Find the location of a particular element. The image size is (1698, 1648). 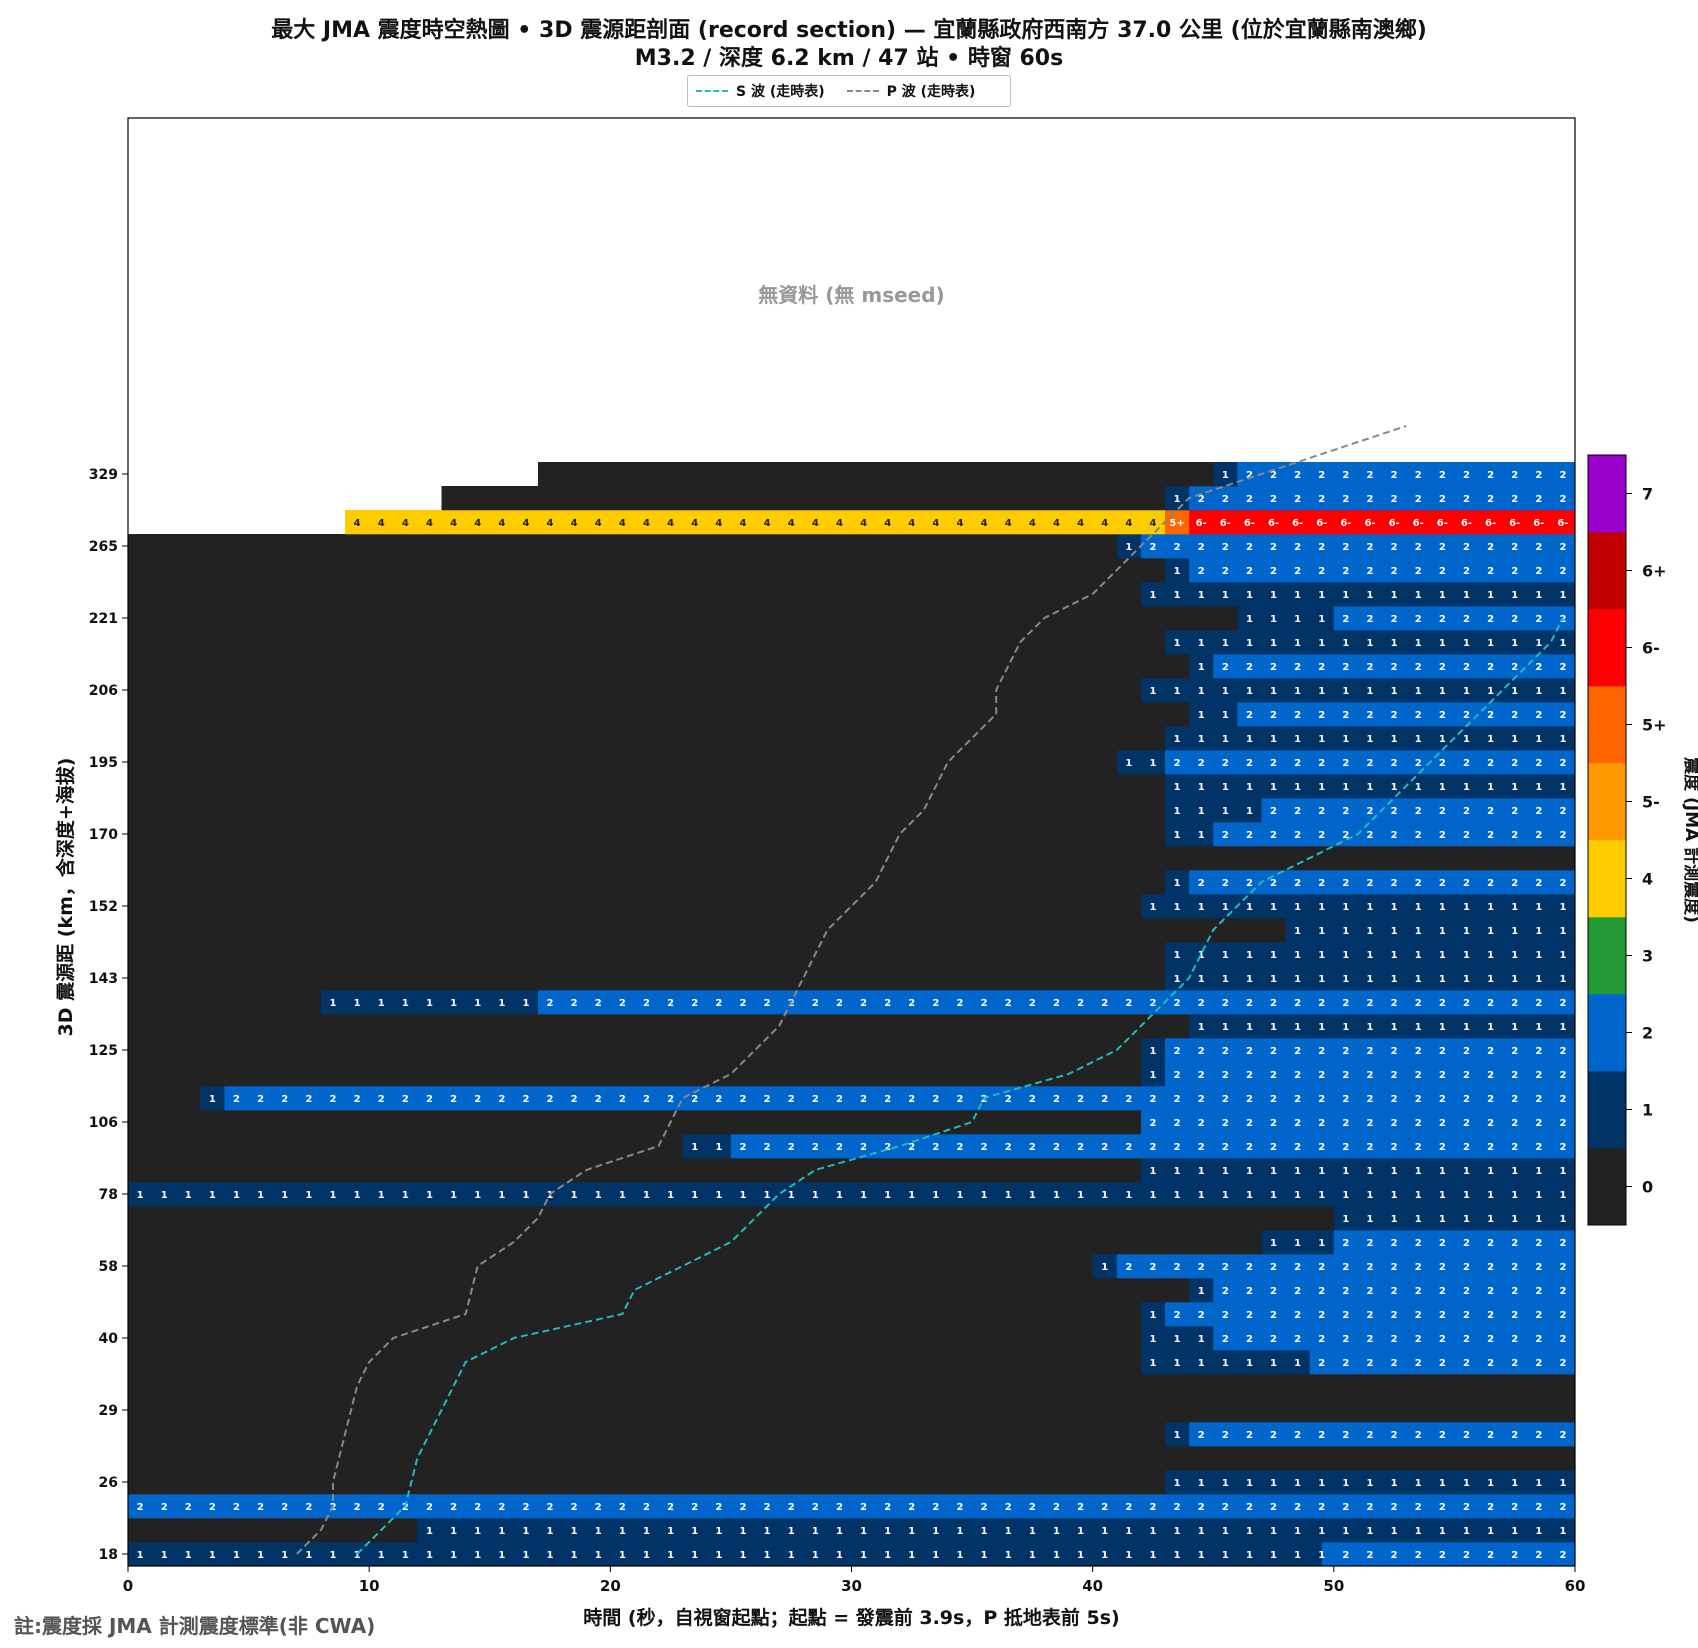

y-tick-label: 40 is located at coordinates (109, 1339).